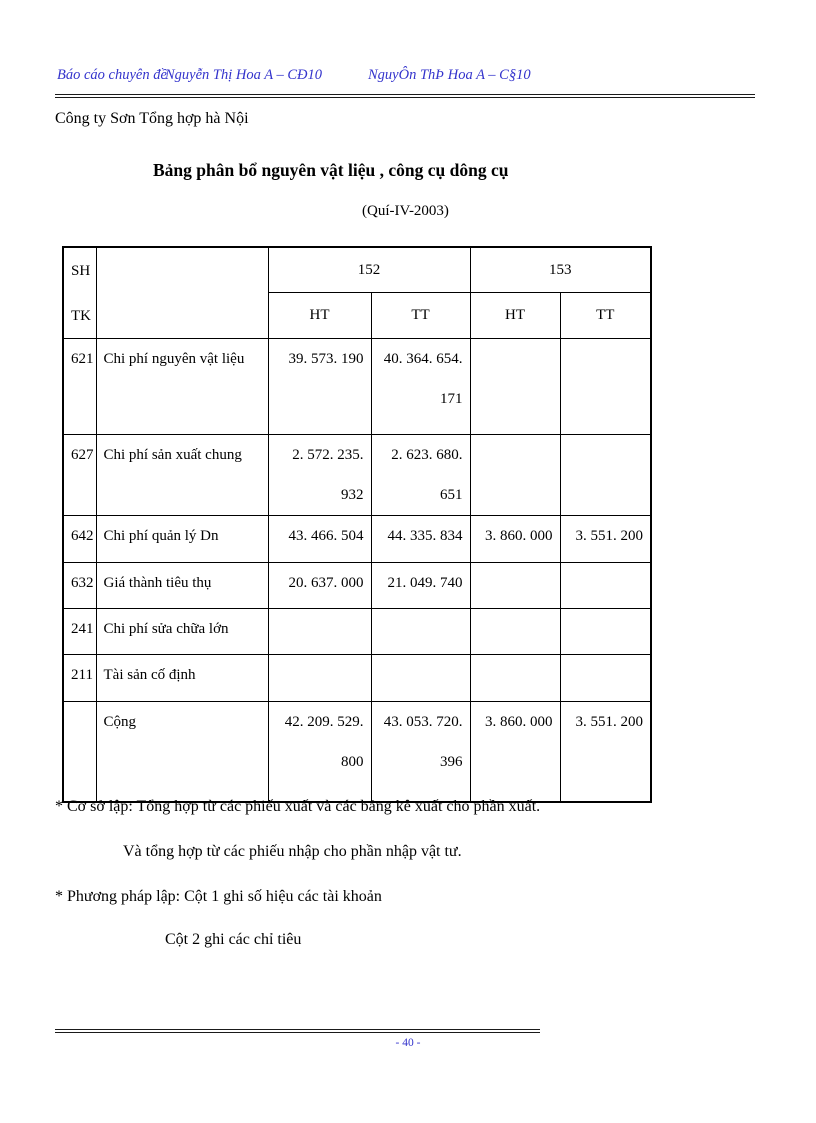 The width and height of the screenshot is (816, 1123). Describe the element at coordinates (420, 475) in the screenshot. I see `cell-152-tt: 2. 623. 680. 651` at that location.